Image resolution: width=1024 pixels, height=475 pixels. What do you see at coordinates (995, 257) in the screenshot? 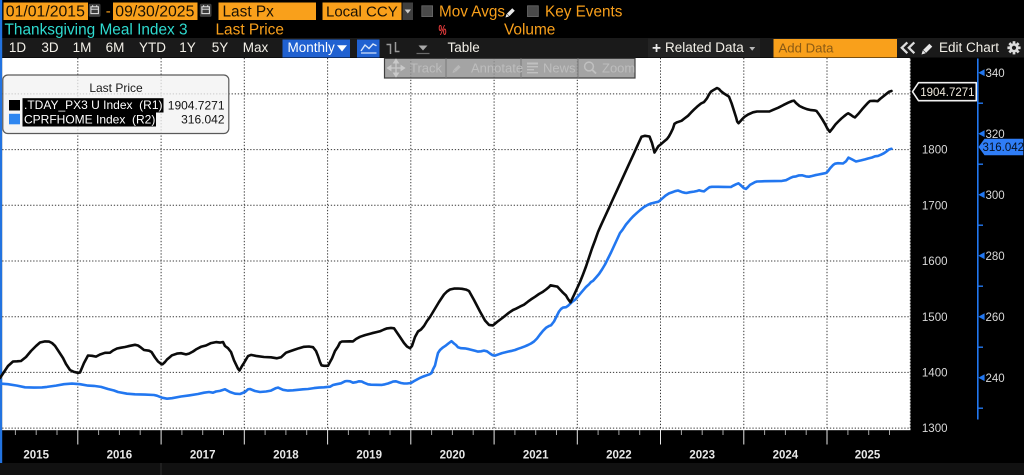
I see `svg-text: 280` at bounding box center [995, 257].